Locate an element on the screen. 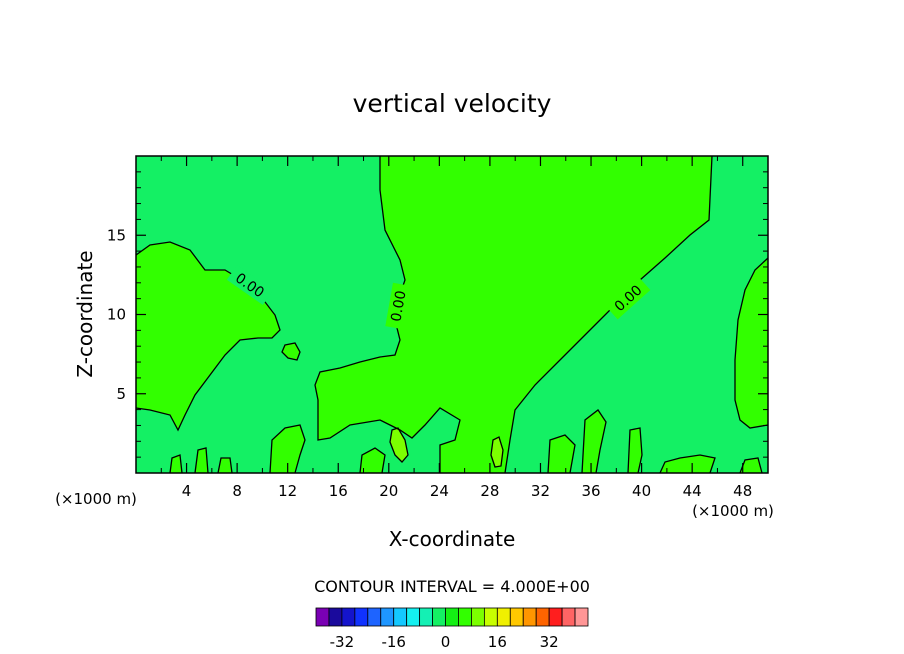 This screenshot has height=654, width=904. contour-label-2: 0.00 is located at coordinates (398, 305).